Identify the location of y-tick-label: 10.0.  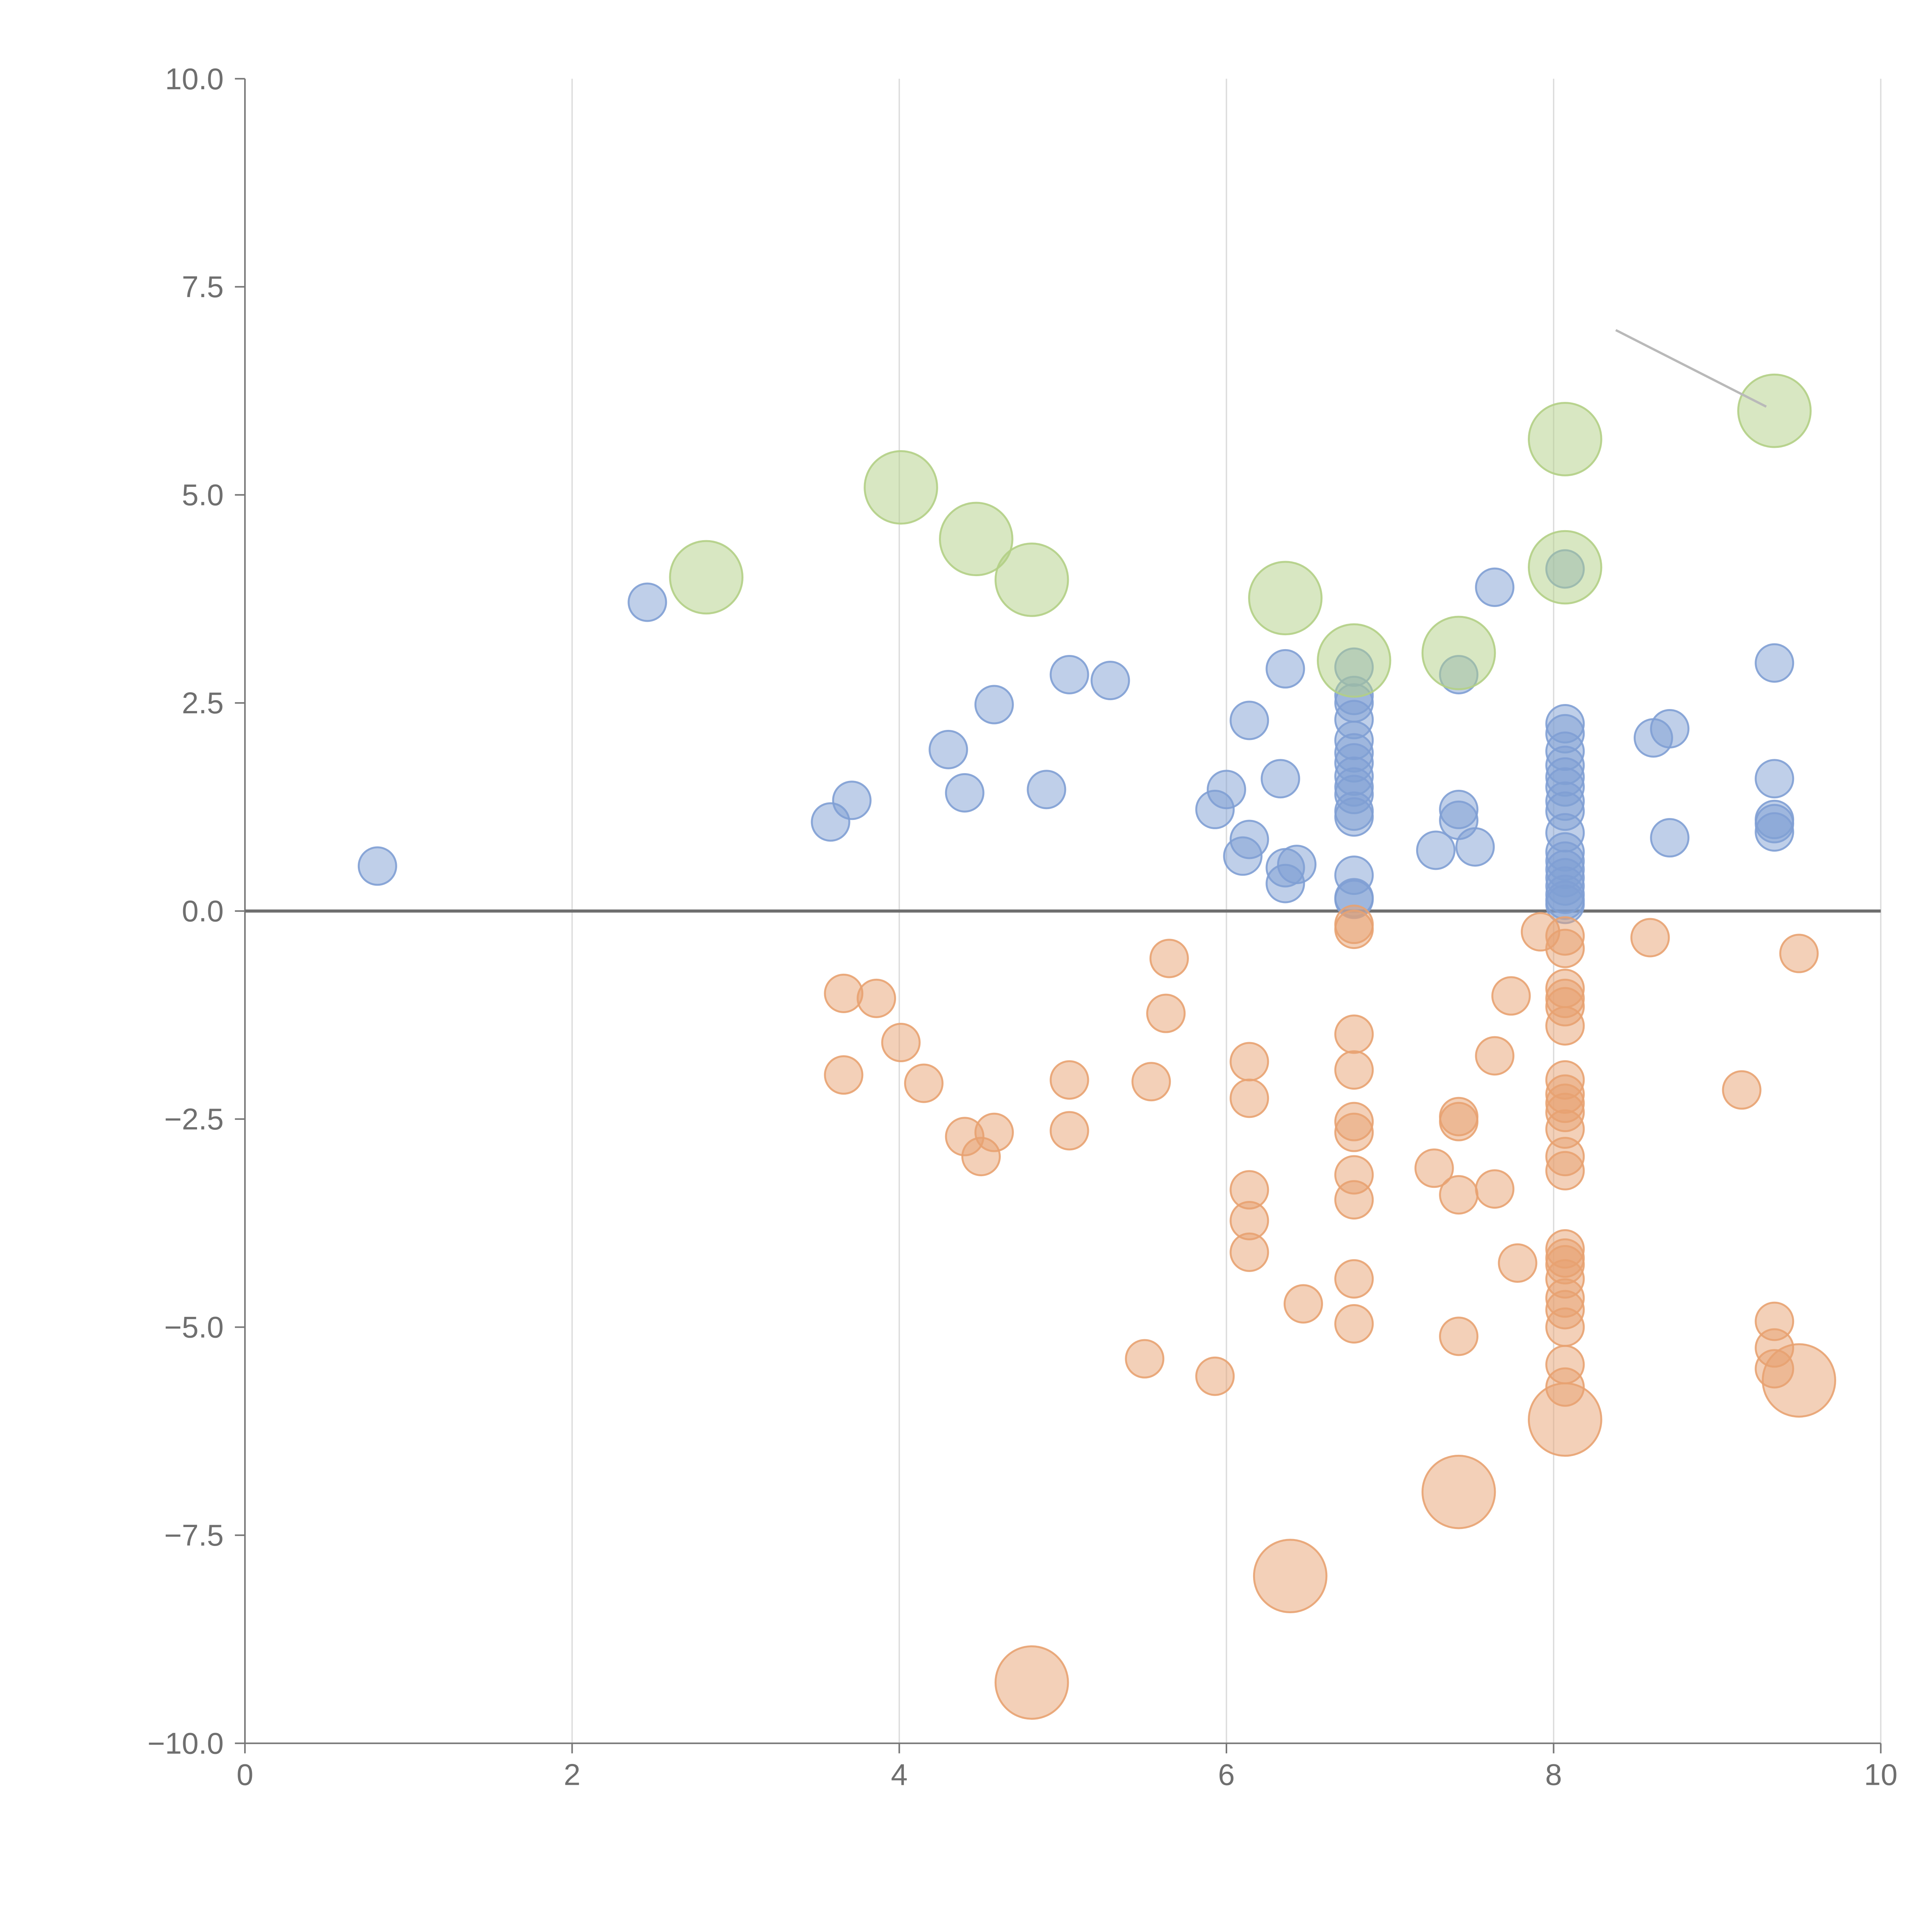
(194, 79).